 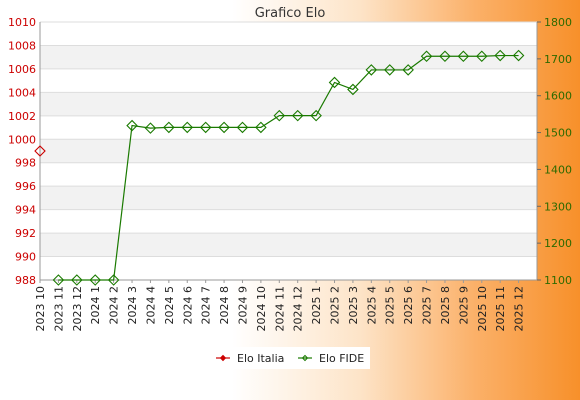 I want to click on legend-label: Elo Italia, so click(x=260, y=358).